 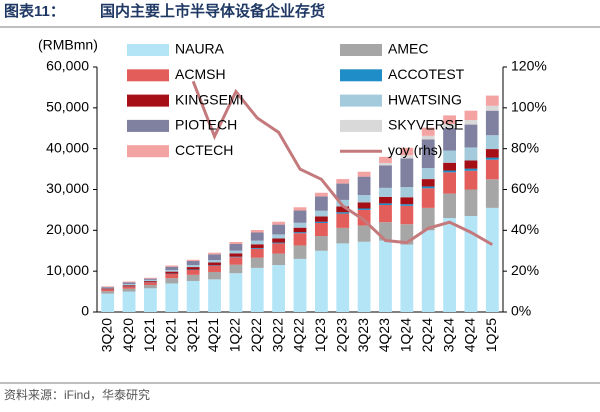 What do you see at coordinates (67, 188) in the screenshot?
I see `y-tick-label: 30,000` at bounding box center [67, 188].